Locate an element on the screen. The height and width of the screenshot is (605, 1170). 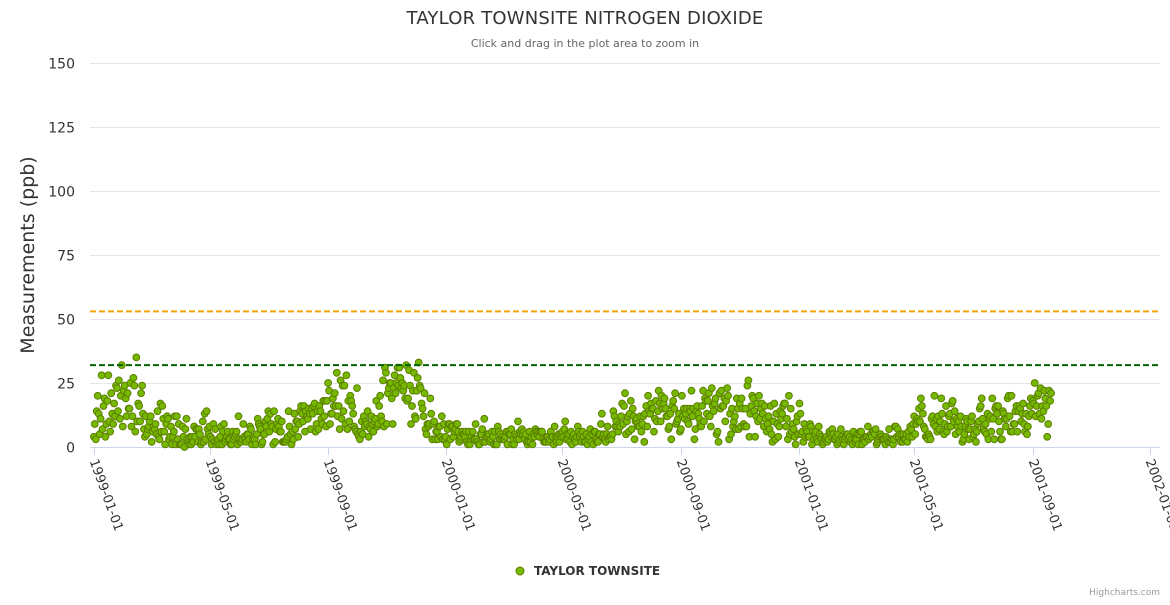
data-points is located at coordinates (572, 402).